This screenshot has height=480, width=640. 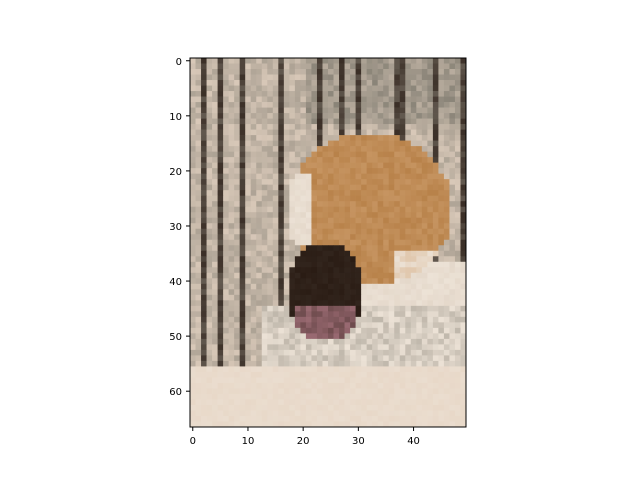 What do you see at coordinates (358, 441) in the screenshot?
I see `x-tick-label: 30` at bounding box center [358, 441].